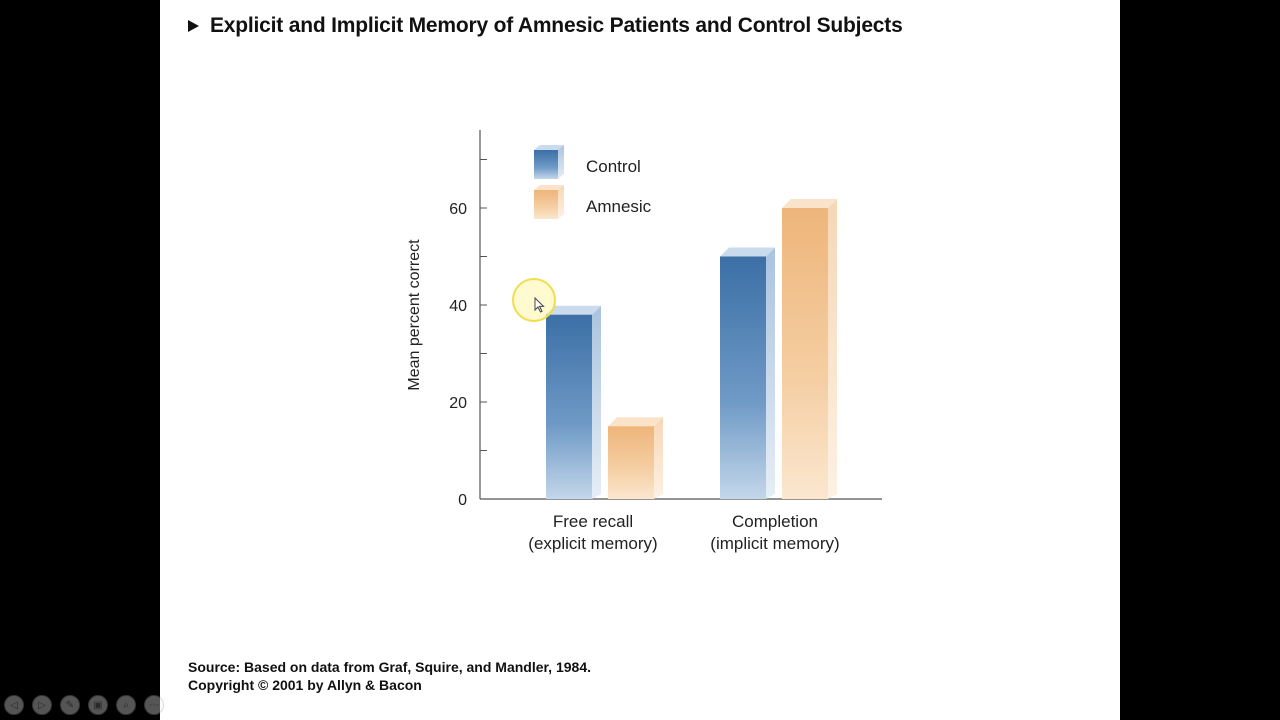 The image size is (1280, 720). I want to click on more-icon: ⋯, so click(154, 705).